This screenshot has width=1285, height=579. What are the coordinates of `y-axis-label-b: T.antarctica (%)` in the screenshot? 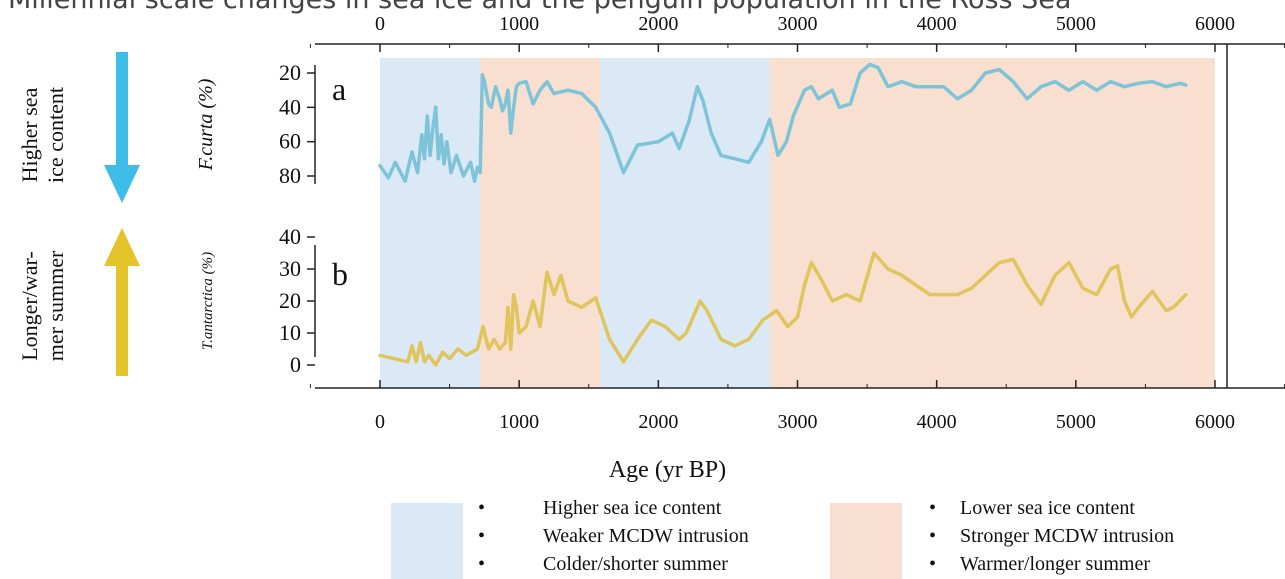 It's located at (208, 301).